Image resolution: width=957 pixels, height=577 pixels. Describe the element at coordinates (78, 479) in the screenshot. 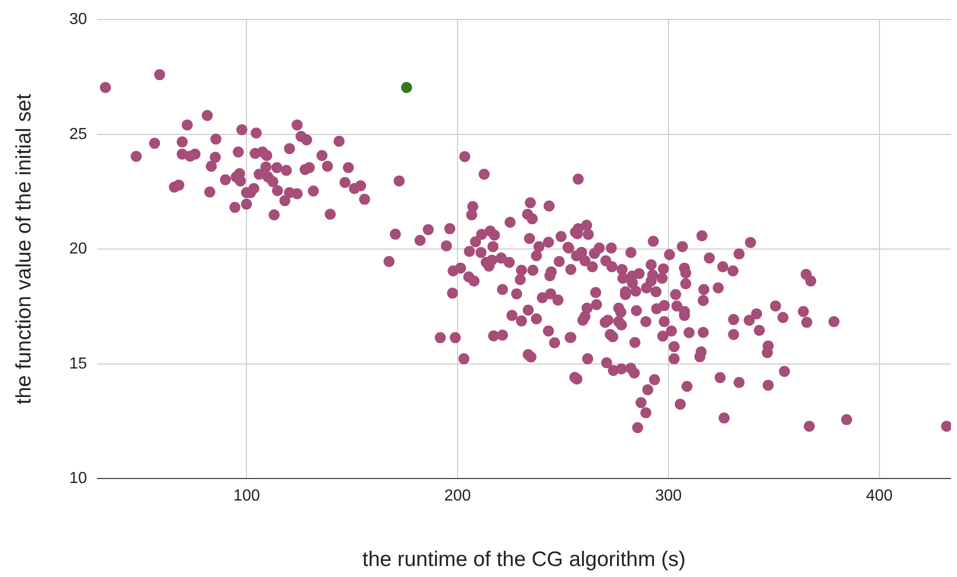

I see `y-tick-label: 10` at that location.